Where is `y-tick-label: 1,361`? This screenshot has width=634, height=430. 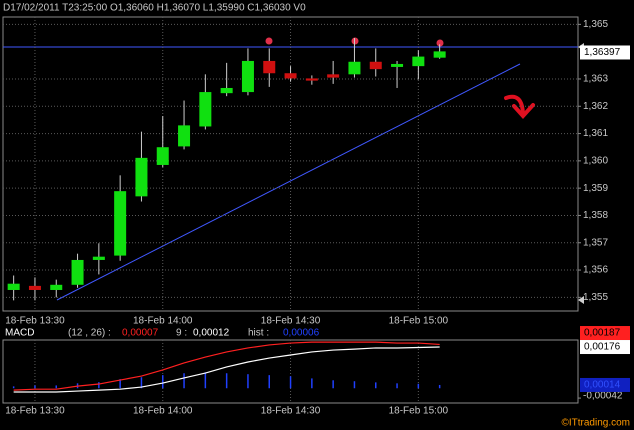 y-tick-label: 1,361 is located at coordinates (595, 133).